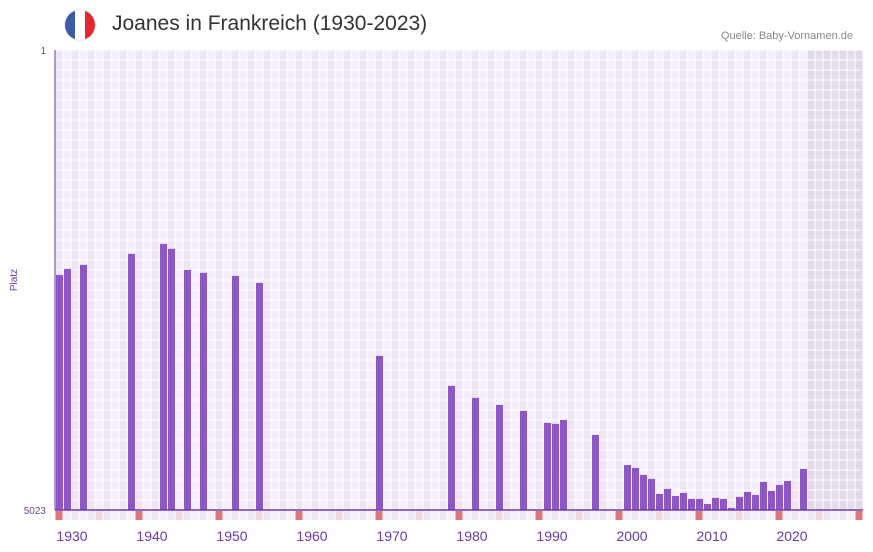 This screenshot has width=873, height=552. Describe the element at coordinates (71, 536) in the screenshot. I see `x-tick-label: 1930` at that location.